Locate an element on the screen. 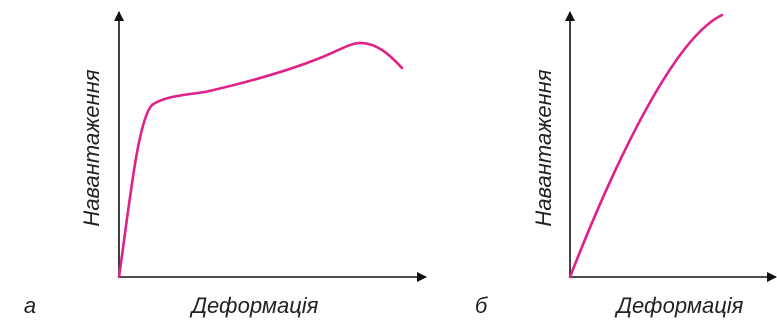 This screenshot has width=777, height=323. panel-letter: а is located at coordinates (30, 305).